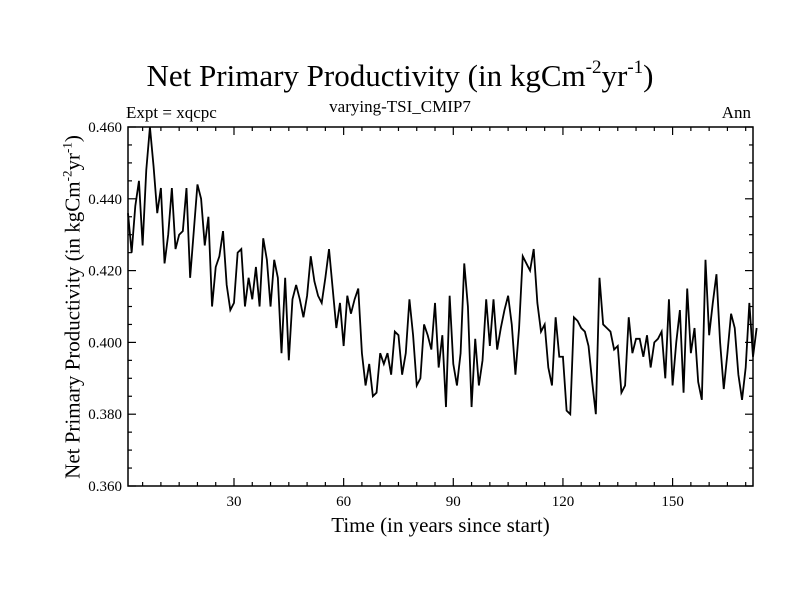 This screenshot has height=600, width=800. I want to click on y-tick-label: 0.460, so click(105, 128).